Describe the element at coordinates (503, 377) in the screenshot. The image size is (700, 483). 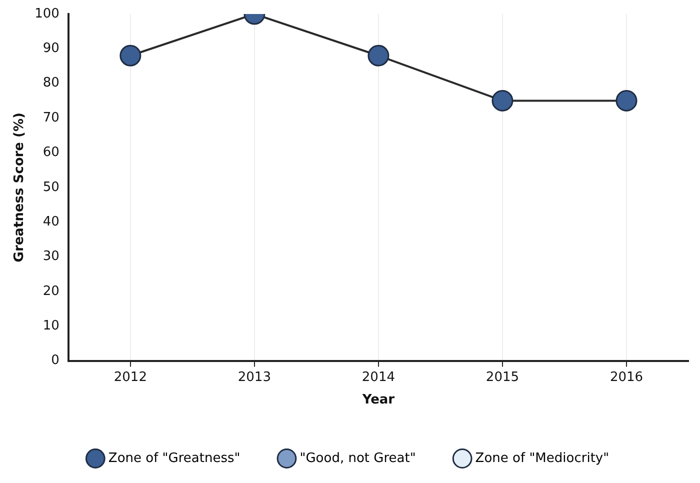
I see `x-tick-label: 2015` at that location.